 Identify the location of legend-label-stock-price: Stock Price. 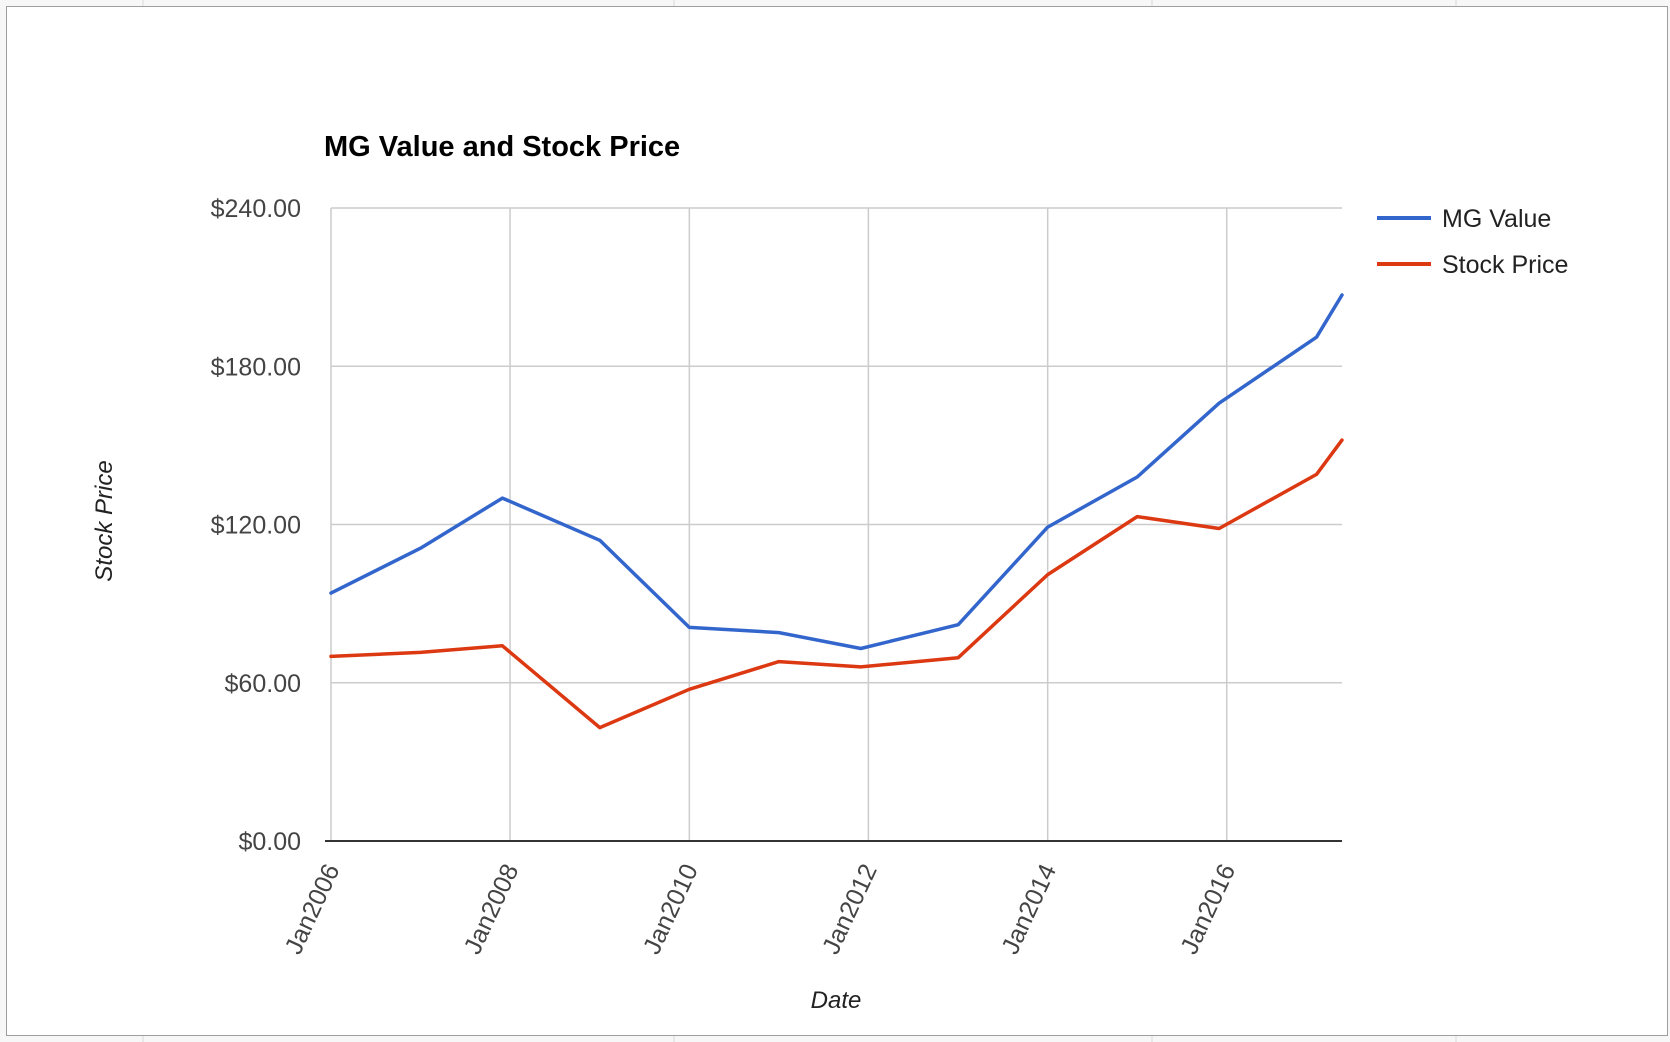
(1505, 265).